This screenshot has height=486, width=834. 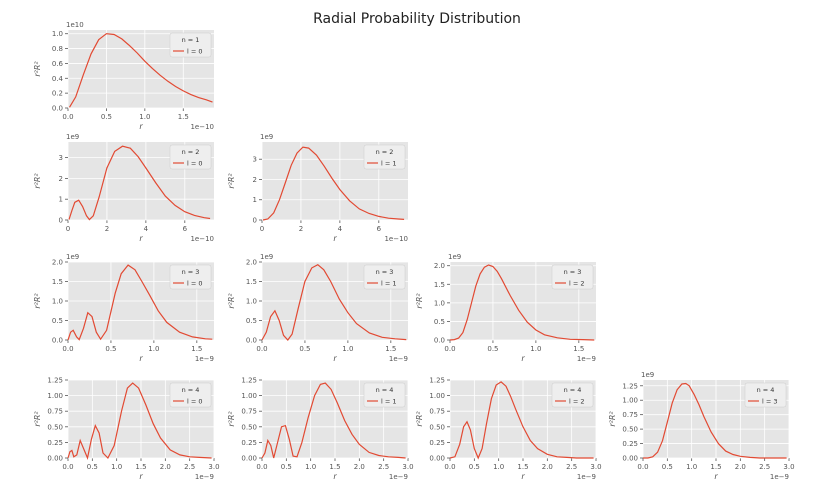 What do you see at coordinates (389, 402) in the screenshot?
I see `legend-label: l = 1` at bounding box center [389, 402].